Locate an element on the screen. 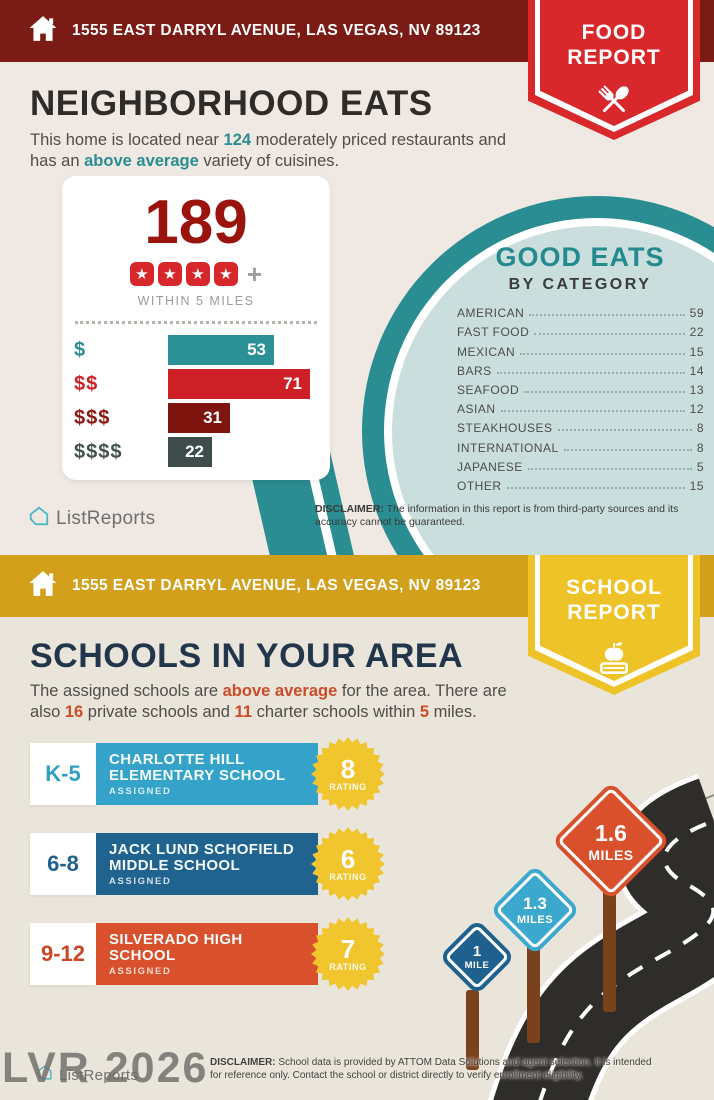 Image resolution: width=714 pixels, height=1100 pixels. school-name: CHARLOTTE HILL ELEMENTARY SCHOOL is located at coordinates (197, 767).